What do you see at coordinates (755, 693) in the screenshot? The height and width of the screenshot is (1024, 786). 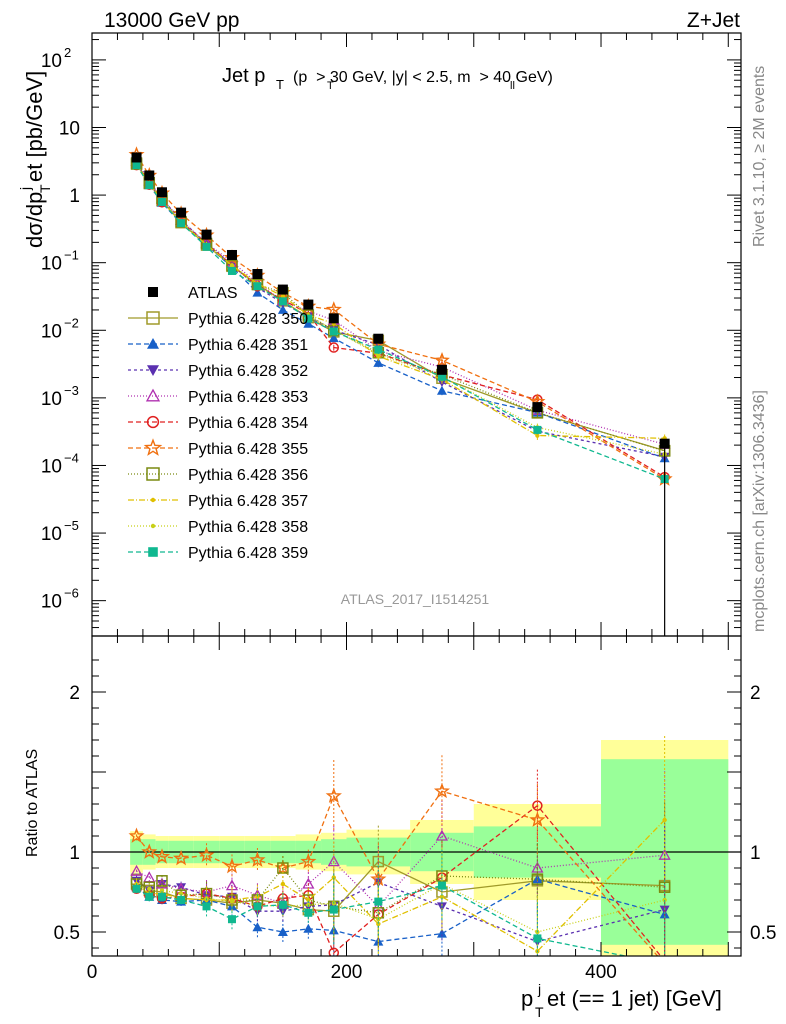 I see `ratio-tick-label-right: 2` at bounding box center [755, 693].